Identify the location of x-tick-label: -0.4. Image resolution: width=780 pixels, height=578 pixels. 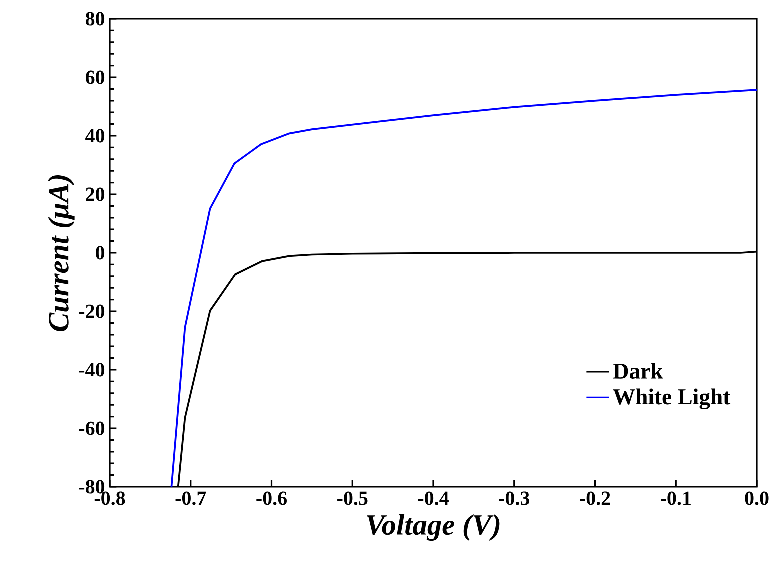
(433, 499).